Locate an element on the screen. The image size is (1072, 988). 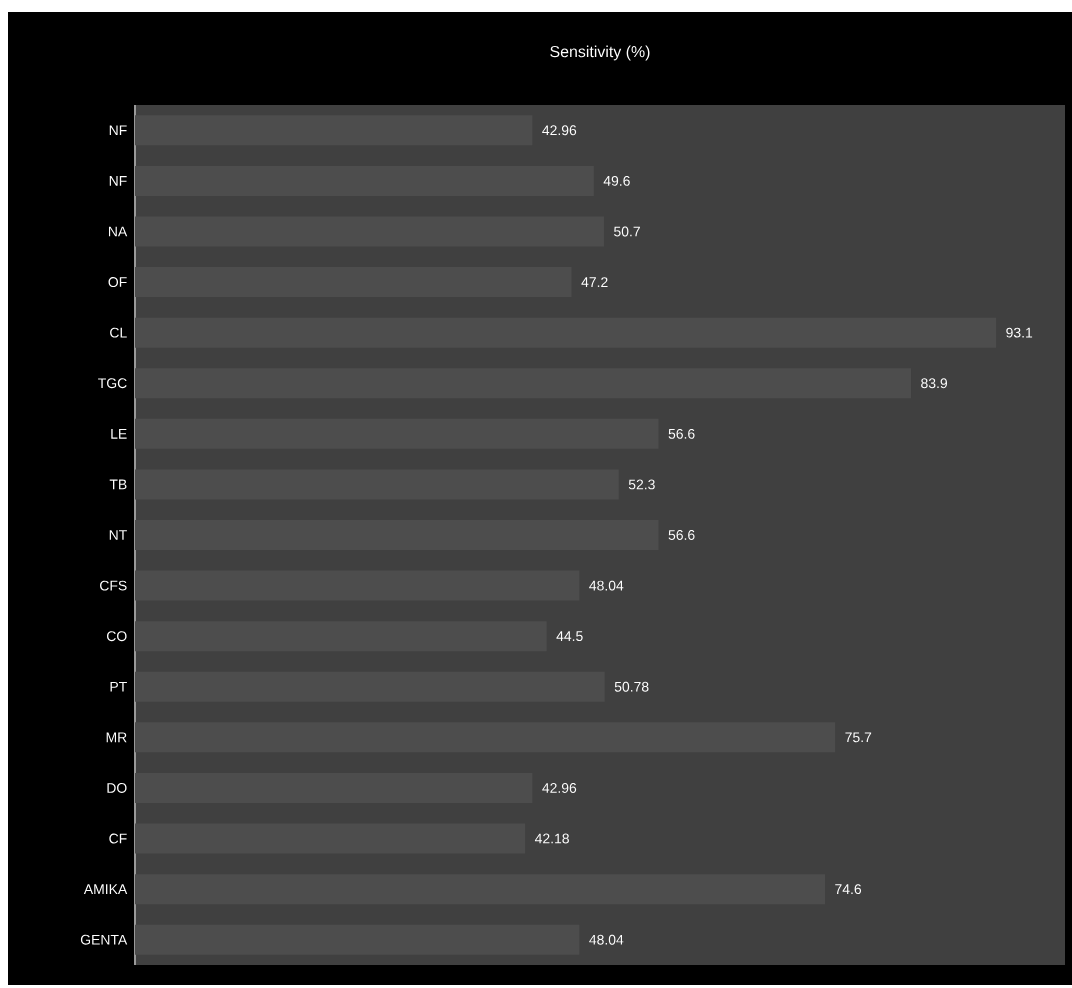
data-label: 74.6 is located at coordinates (848, 889).